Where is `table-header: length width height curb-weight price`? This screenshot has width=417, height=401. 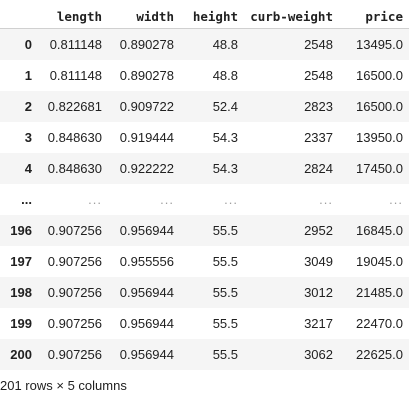
table-header: length width height curb-weight price is located at coordinates (204, 16).